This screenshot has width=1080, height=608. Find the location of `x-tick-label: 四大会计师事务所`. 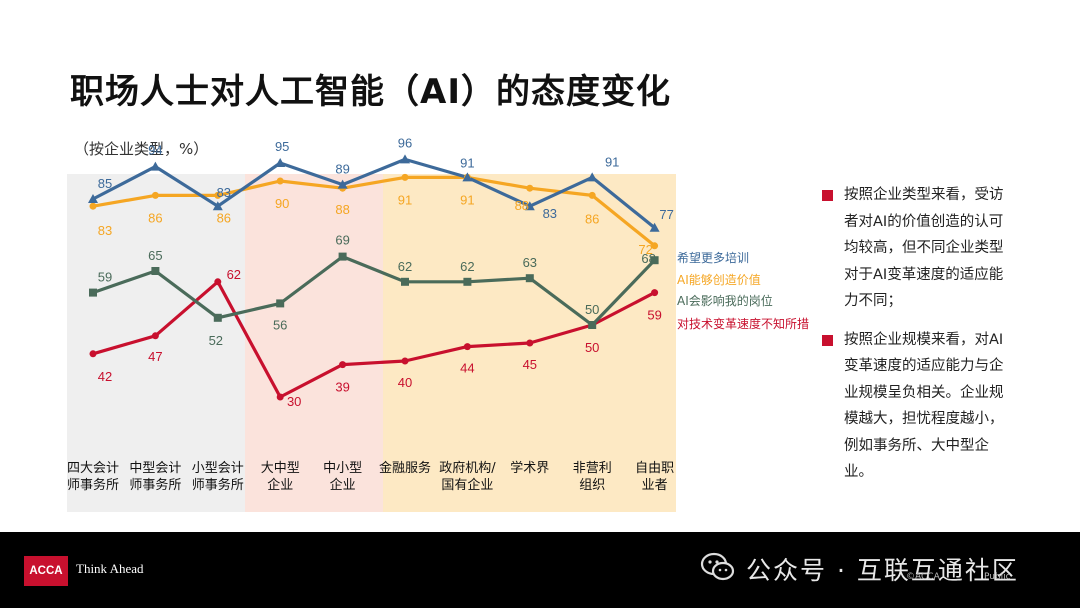

x-tick-label: 四大会计师事务所 is located at coordinates (93, 477).